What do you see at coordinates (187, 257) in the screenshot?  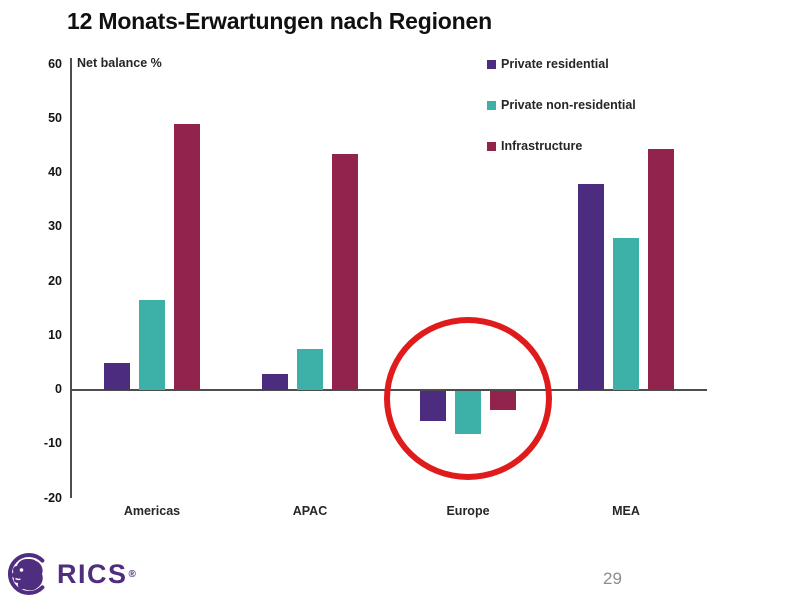 I see `bar-infrastructure-americas` at bounding box center [187, 257].